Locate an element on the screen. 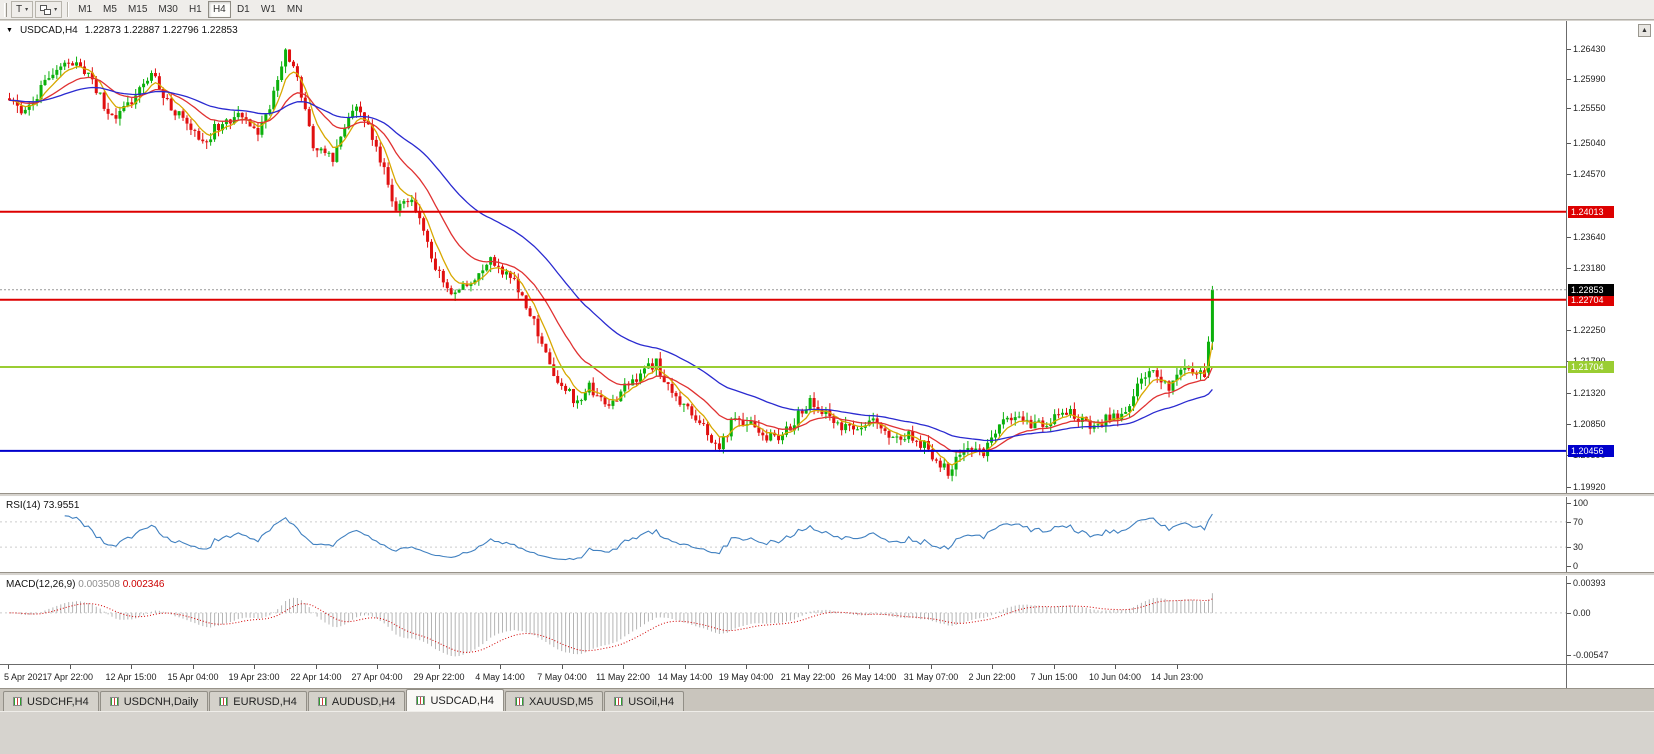  chart-tab-usdchf-h4: USDCHF,H4 is located at coordinates (51, 701).